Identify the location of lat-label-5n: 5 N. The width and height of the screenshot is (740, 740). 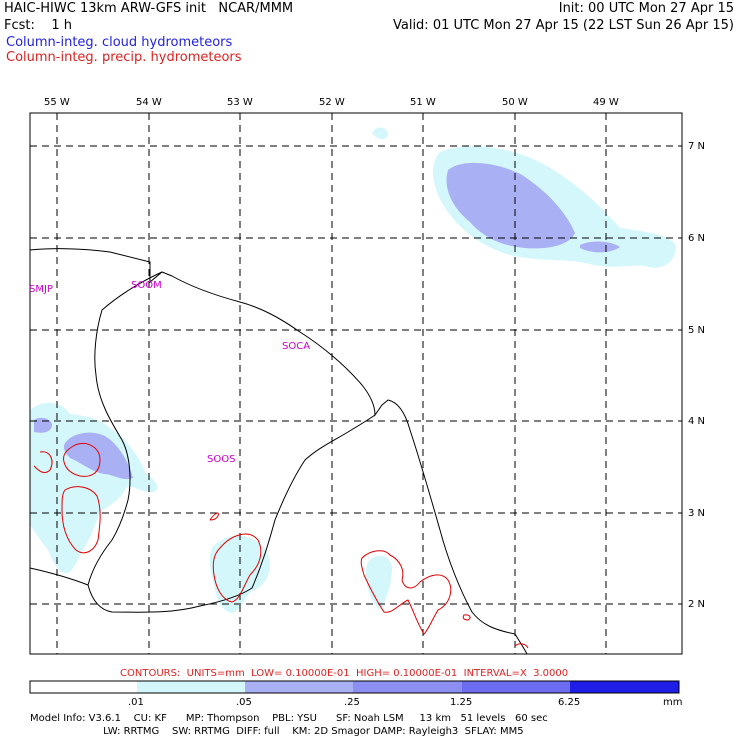
(697, 330).